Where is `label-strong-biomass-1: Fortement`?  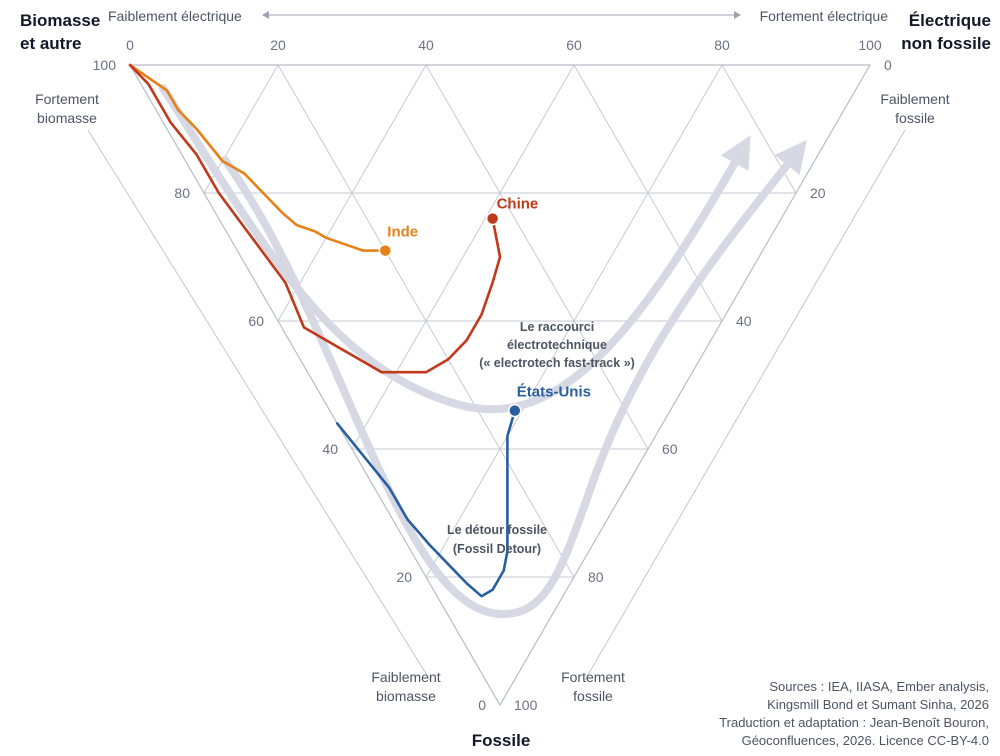
label-strong-biomass-1: Fortement is located at coordinates (67, 99).